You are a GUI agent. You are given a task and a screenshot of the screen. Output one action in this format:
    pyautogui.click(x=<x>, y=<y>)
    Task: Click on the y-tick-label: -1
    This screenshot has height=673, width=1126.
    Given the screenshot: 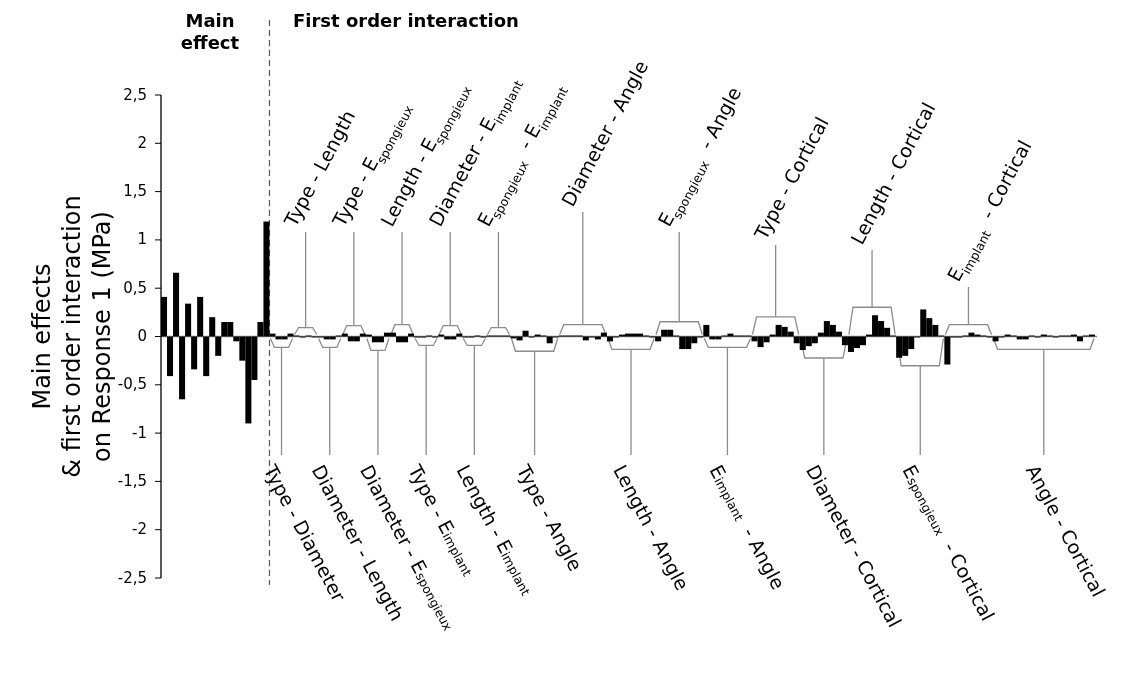 What is the action you would take?
    pyautogui.click(x=139, y=432)
    